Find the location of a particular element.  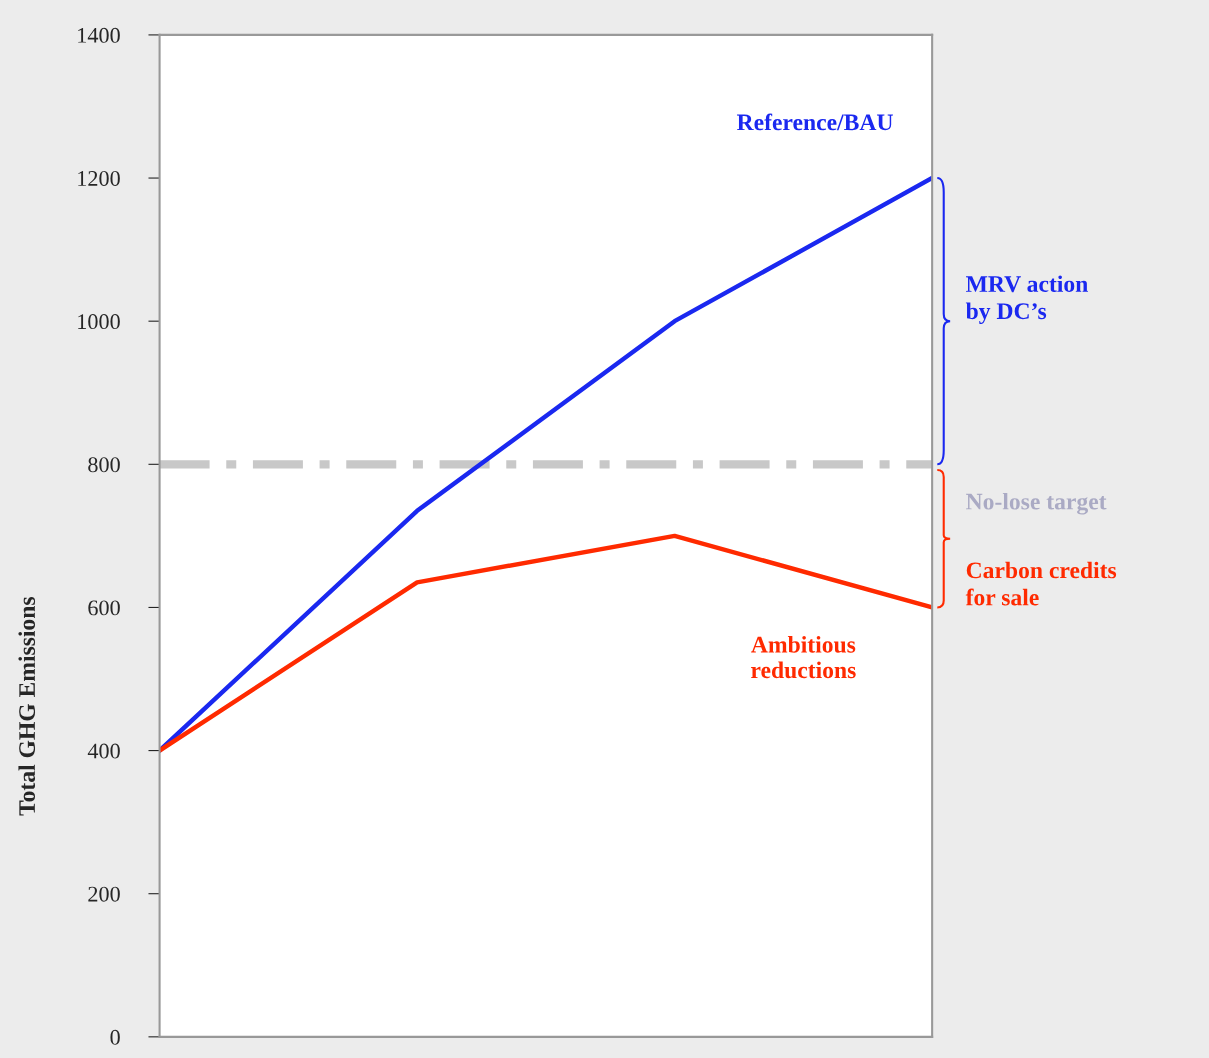

y-tick-label: 1400 is located at coordinates (99, 35).